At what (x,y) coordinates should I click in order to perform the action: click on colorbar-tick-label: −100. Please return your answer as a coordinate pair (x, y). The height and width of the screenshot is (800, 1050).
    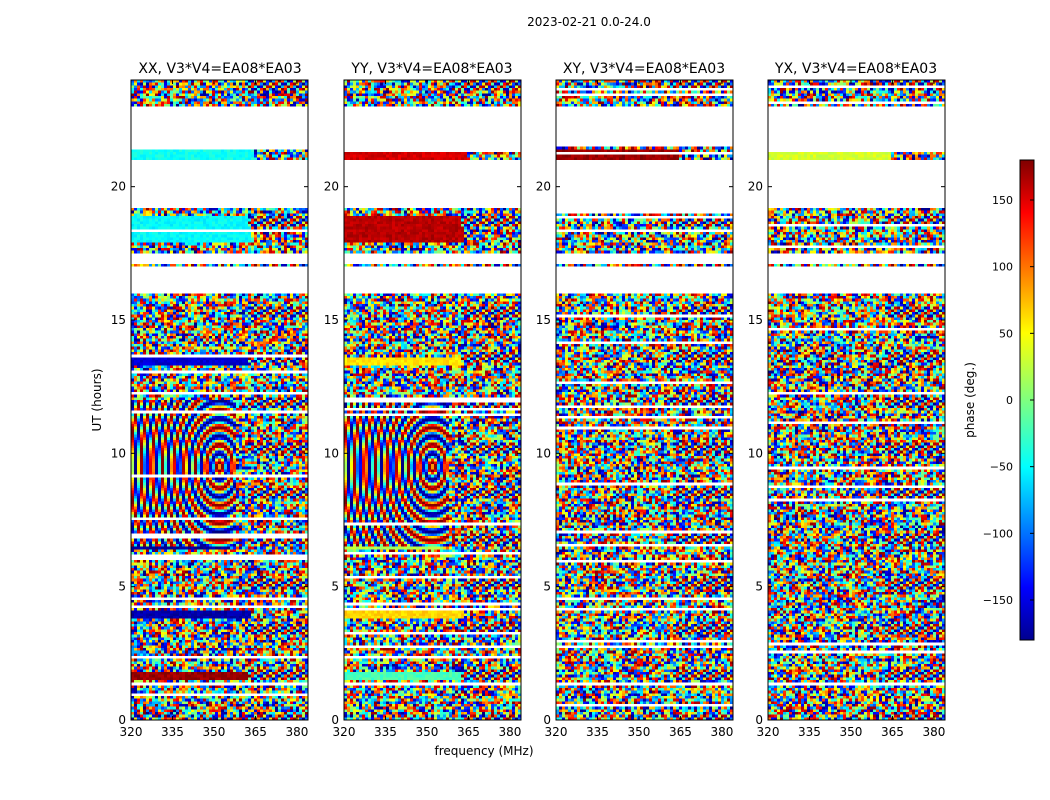
    Looking at the image, I should click on (998, 533).